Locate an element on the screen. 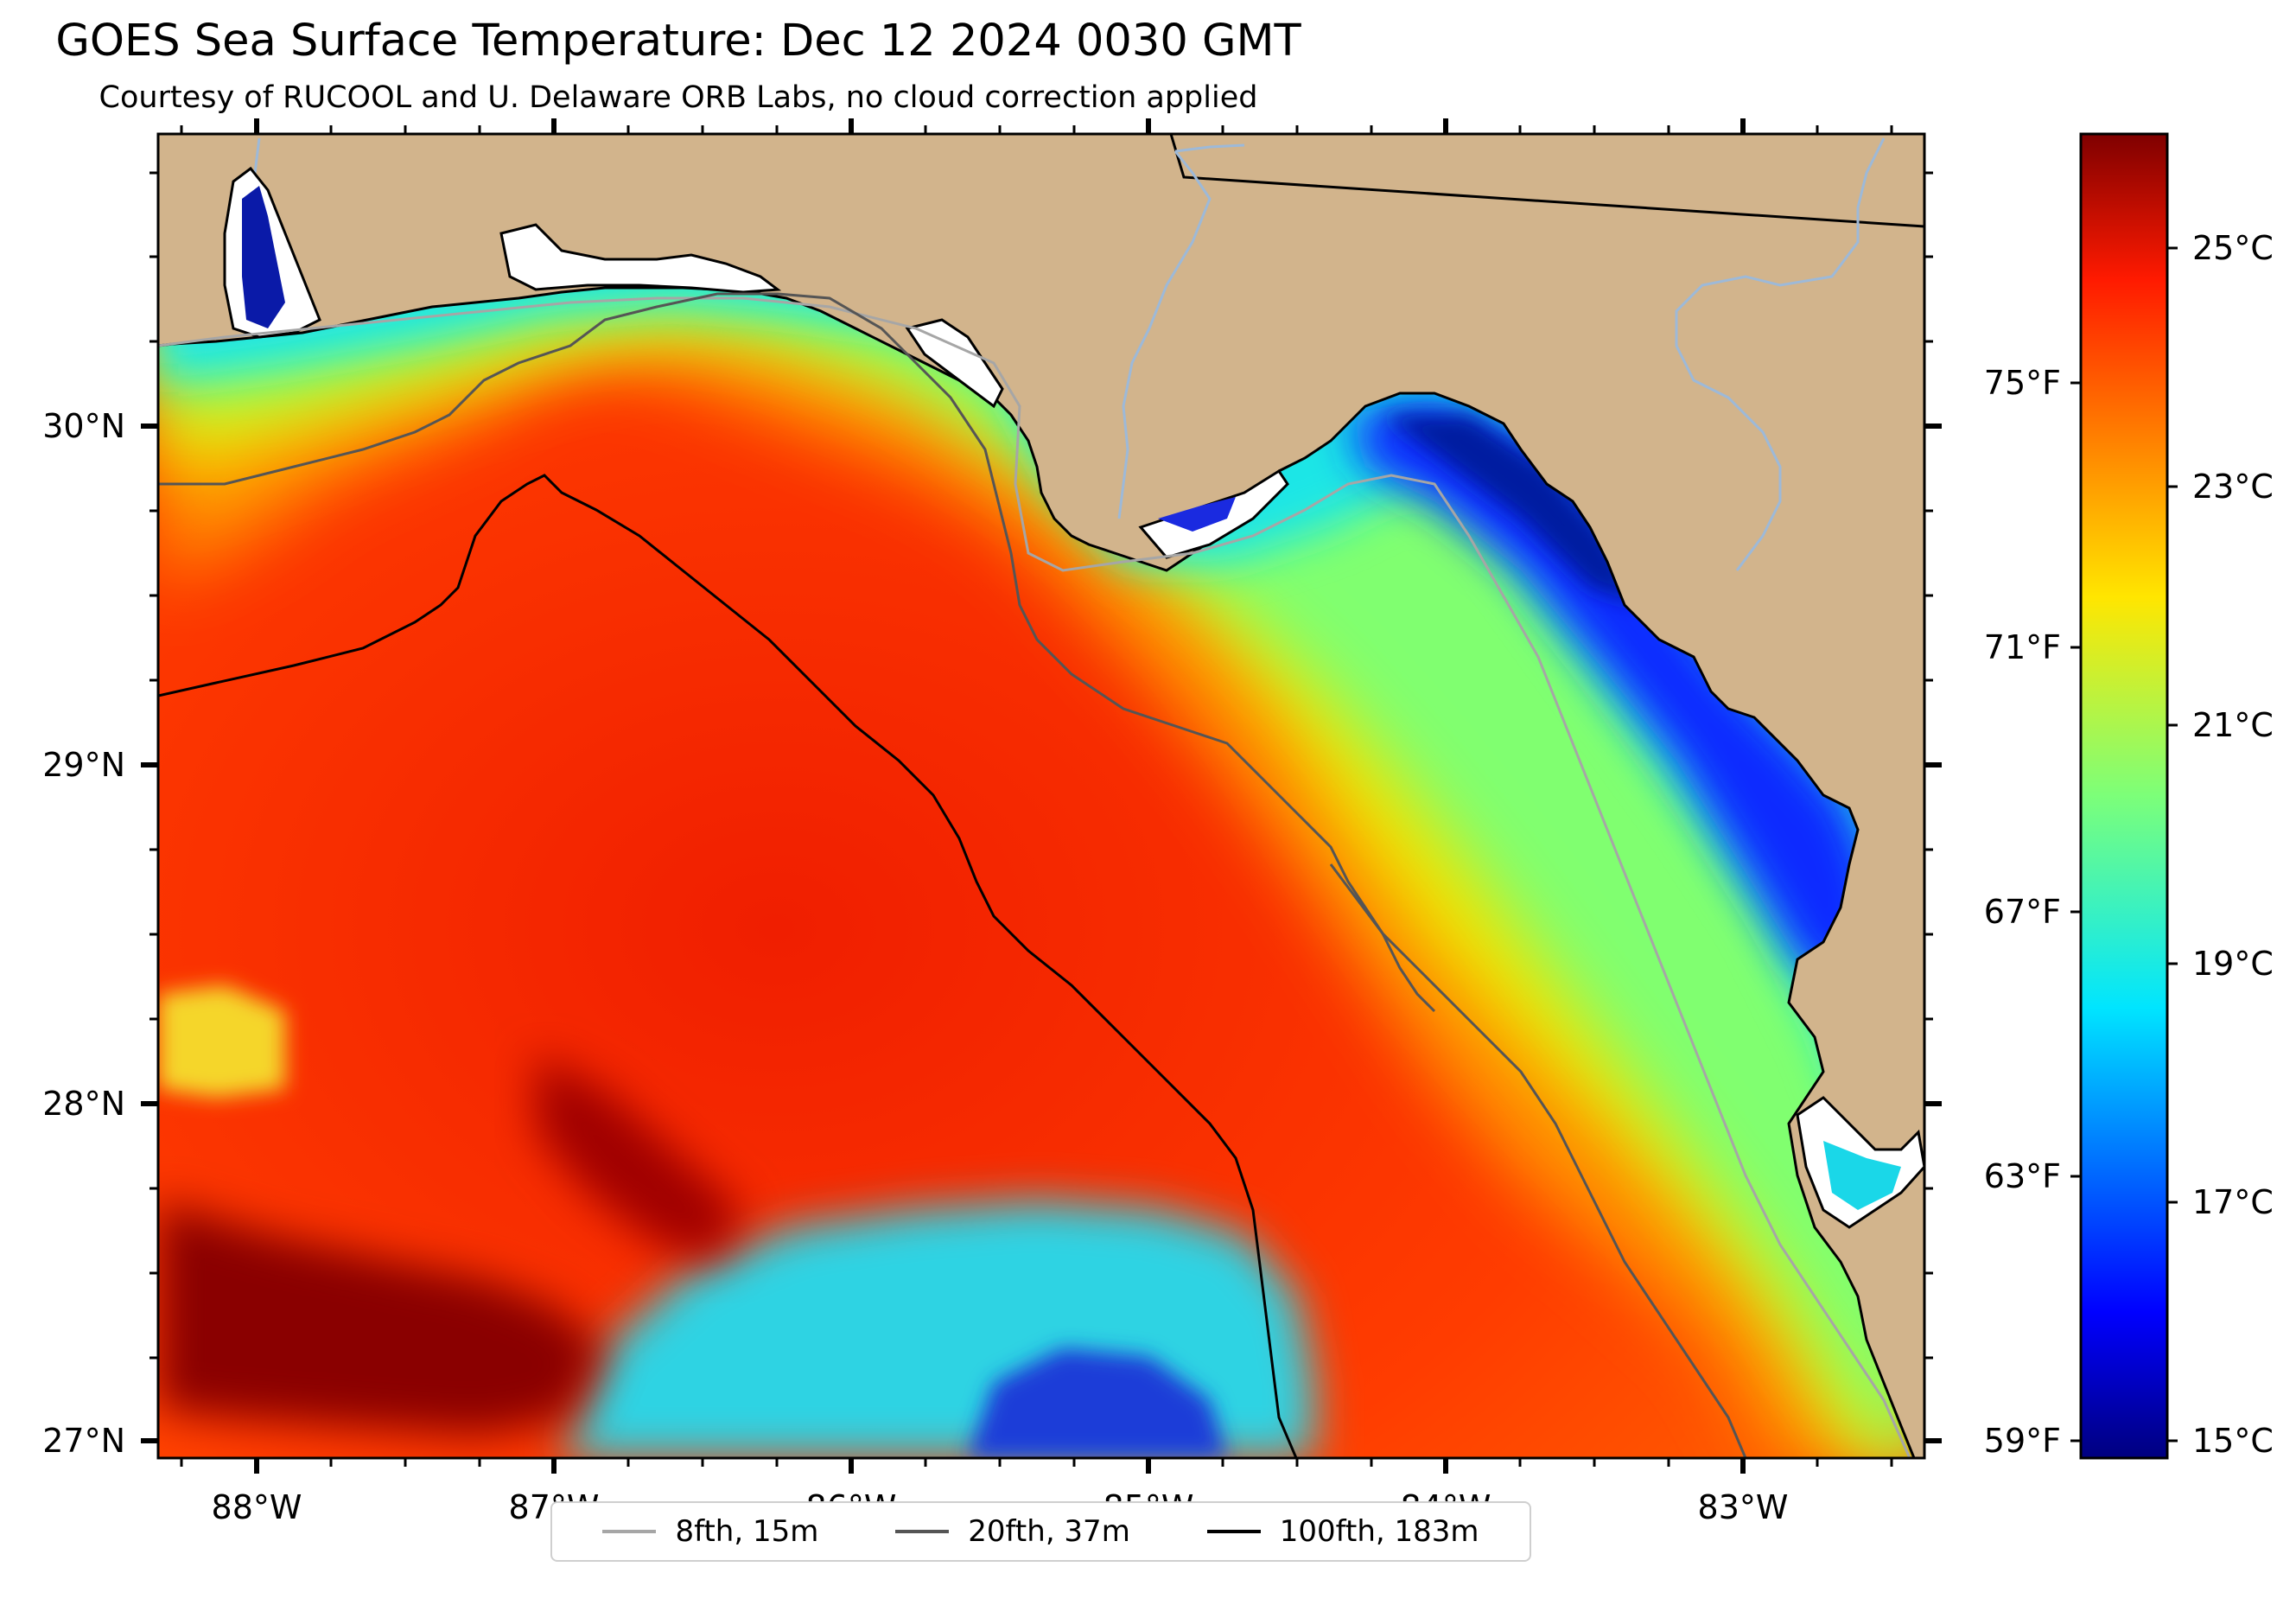 The image size is (2296, 1624). western-cool-spot is located at coordinates (221, 1041).